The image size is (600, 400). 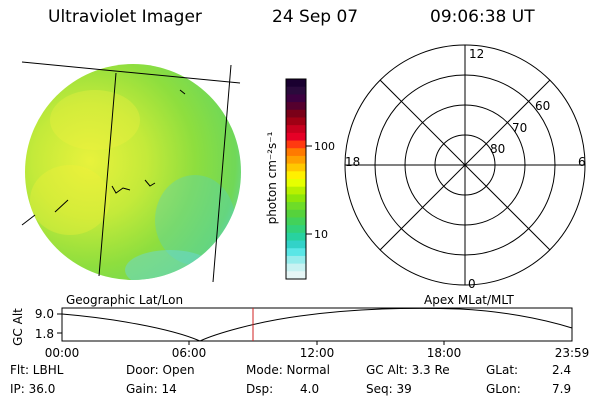 What do you see at coordinates (151, 389) in the screenshot?
I see `gain-info: Gain: 14` at bounding box center [151, 389].